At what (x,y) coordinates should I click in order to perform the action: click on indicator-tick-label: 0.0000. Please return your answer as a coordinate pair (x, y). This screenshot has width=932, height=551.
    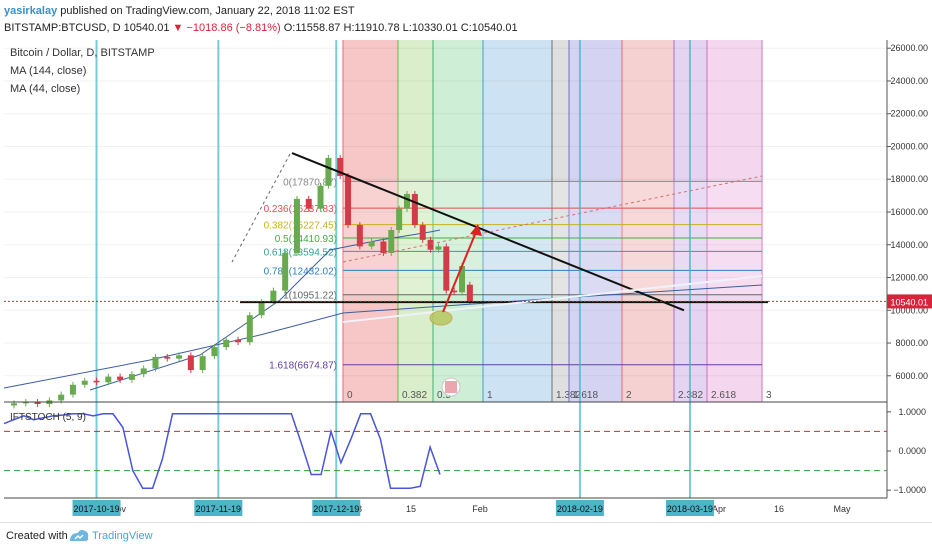
    Looking at the image, I should click on (912, 451).